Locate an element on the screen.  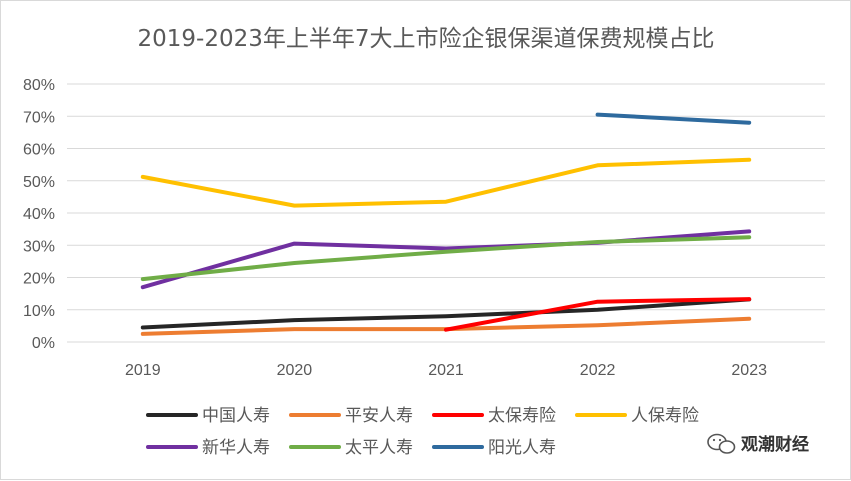
legend-label: 新华人寿 is located at coordinates (236, 448).